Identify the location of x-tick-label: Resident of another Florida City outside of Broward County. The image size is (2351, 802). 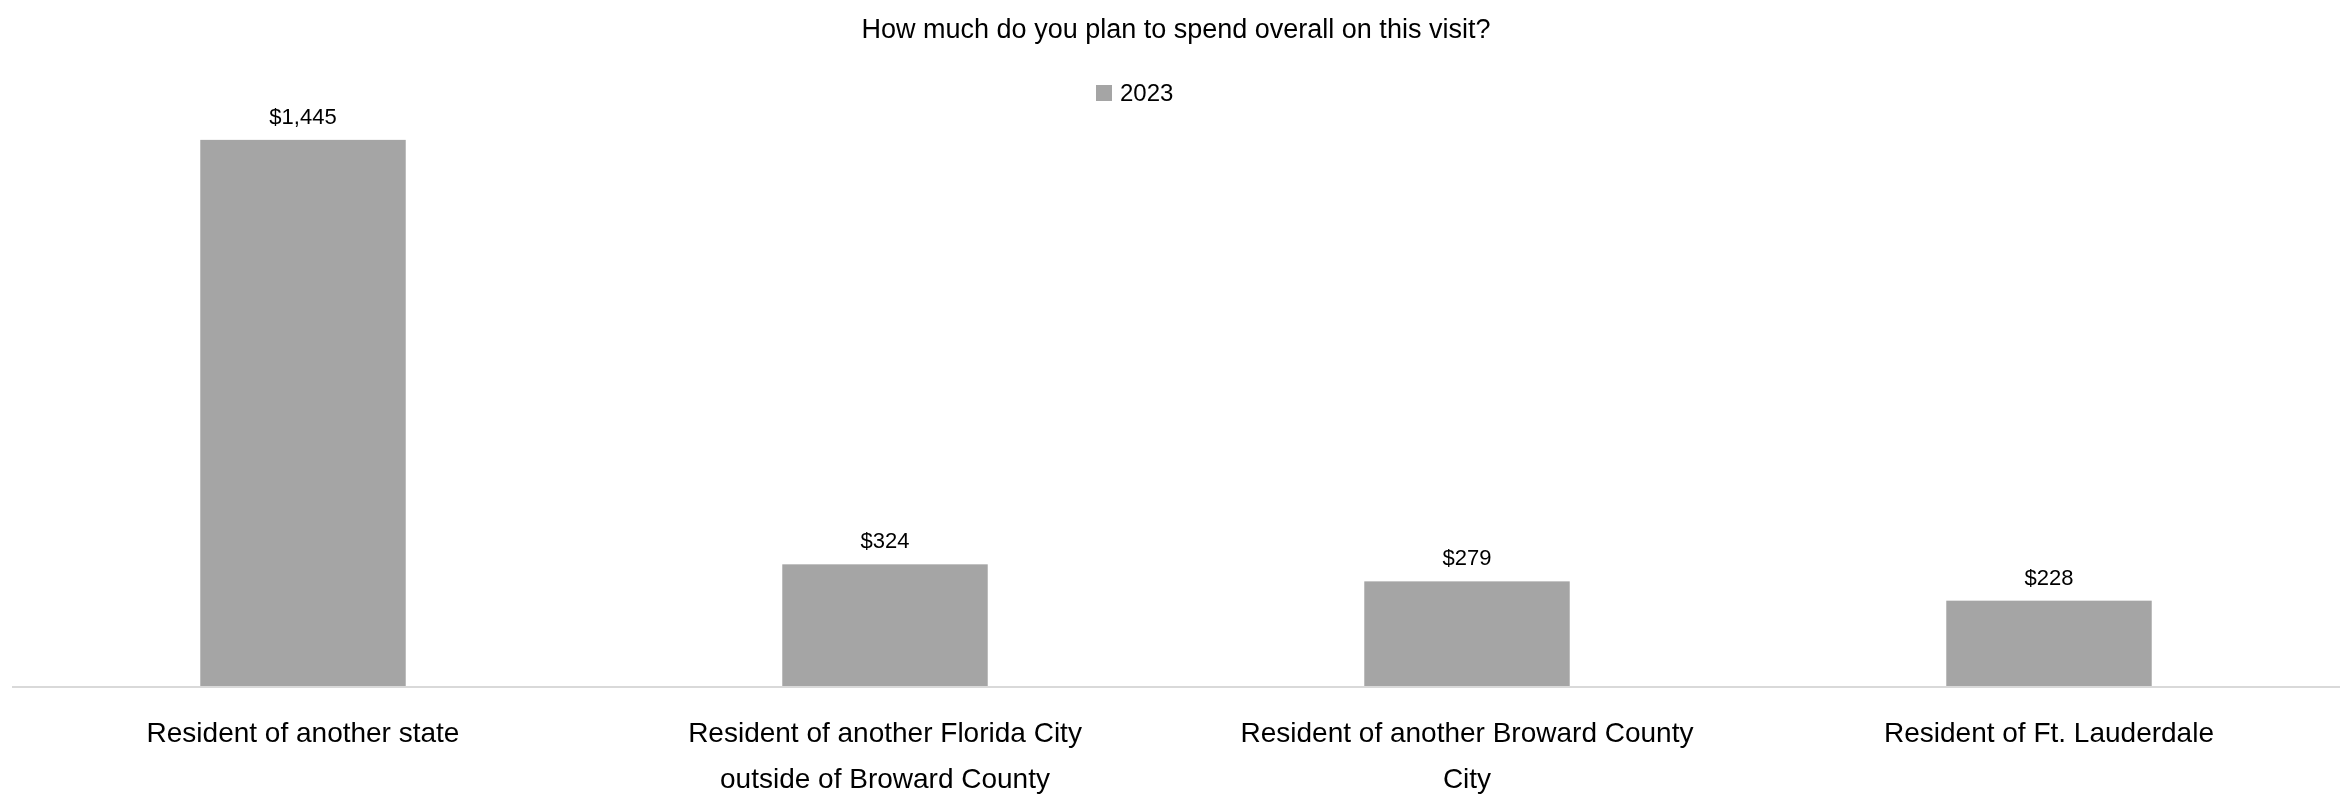
(885, 755).